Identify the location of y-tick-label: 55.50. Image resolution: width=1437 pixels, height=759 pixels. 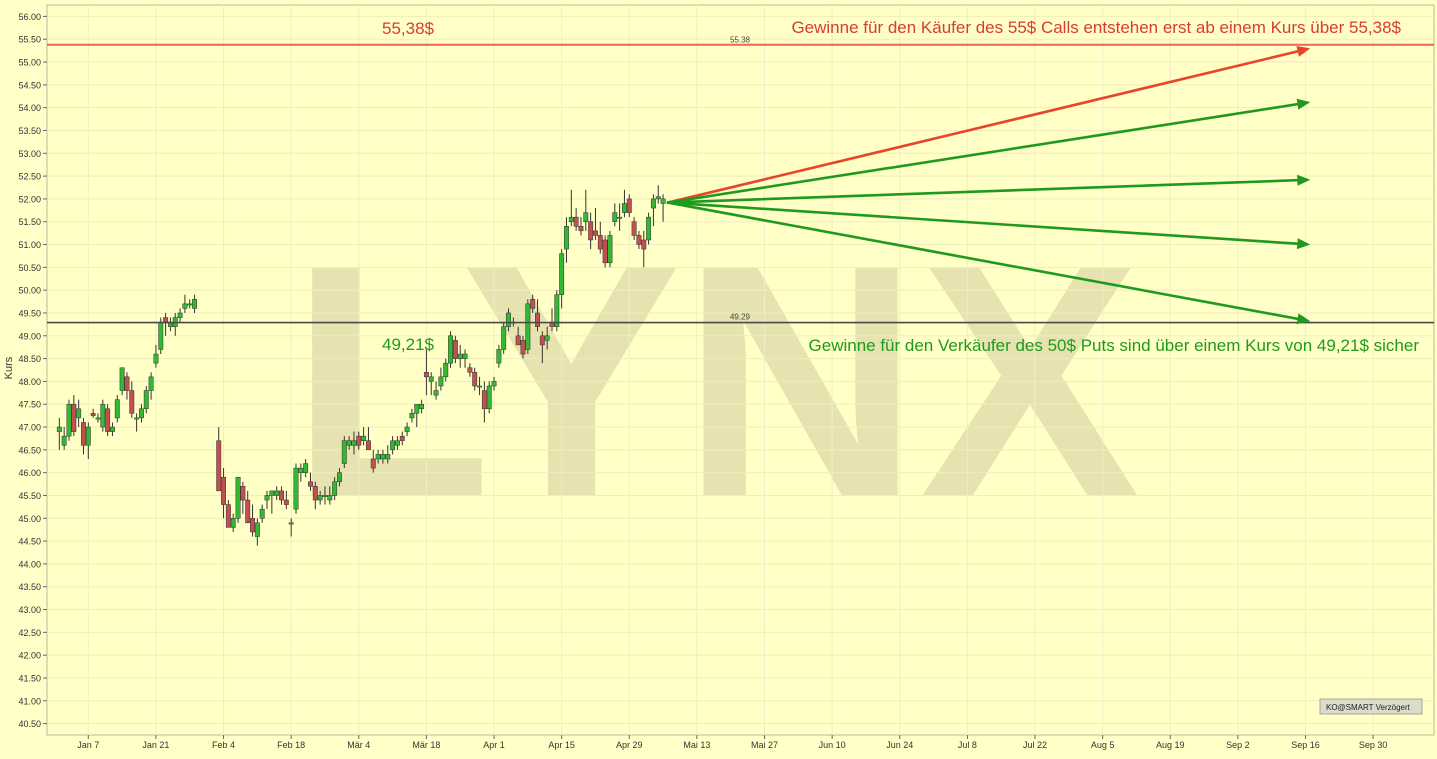
(29, 40).